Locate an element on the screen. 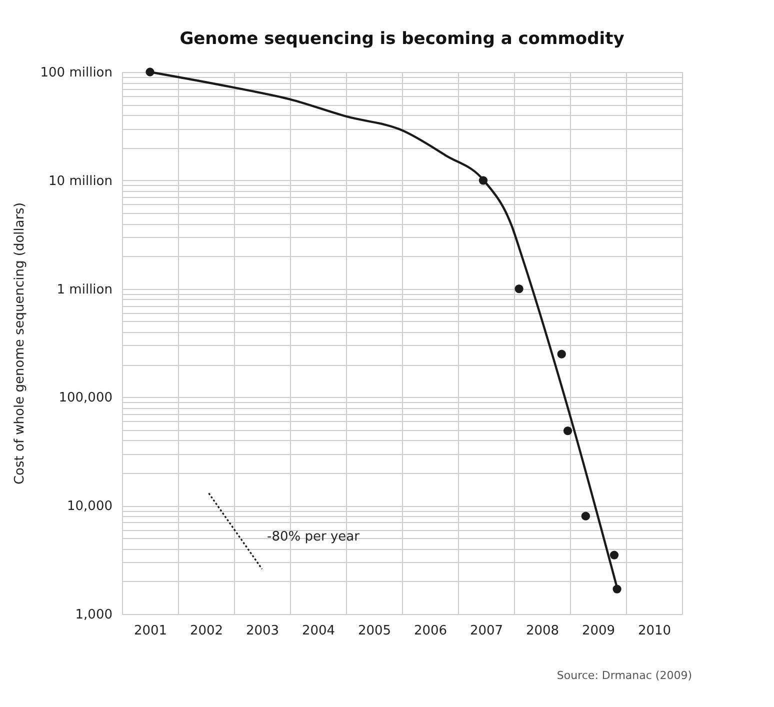  source-note: Source: Drmanac (2009) is located at coordinates (624, 675).